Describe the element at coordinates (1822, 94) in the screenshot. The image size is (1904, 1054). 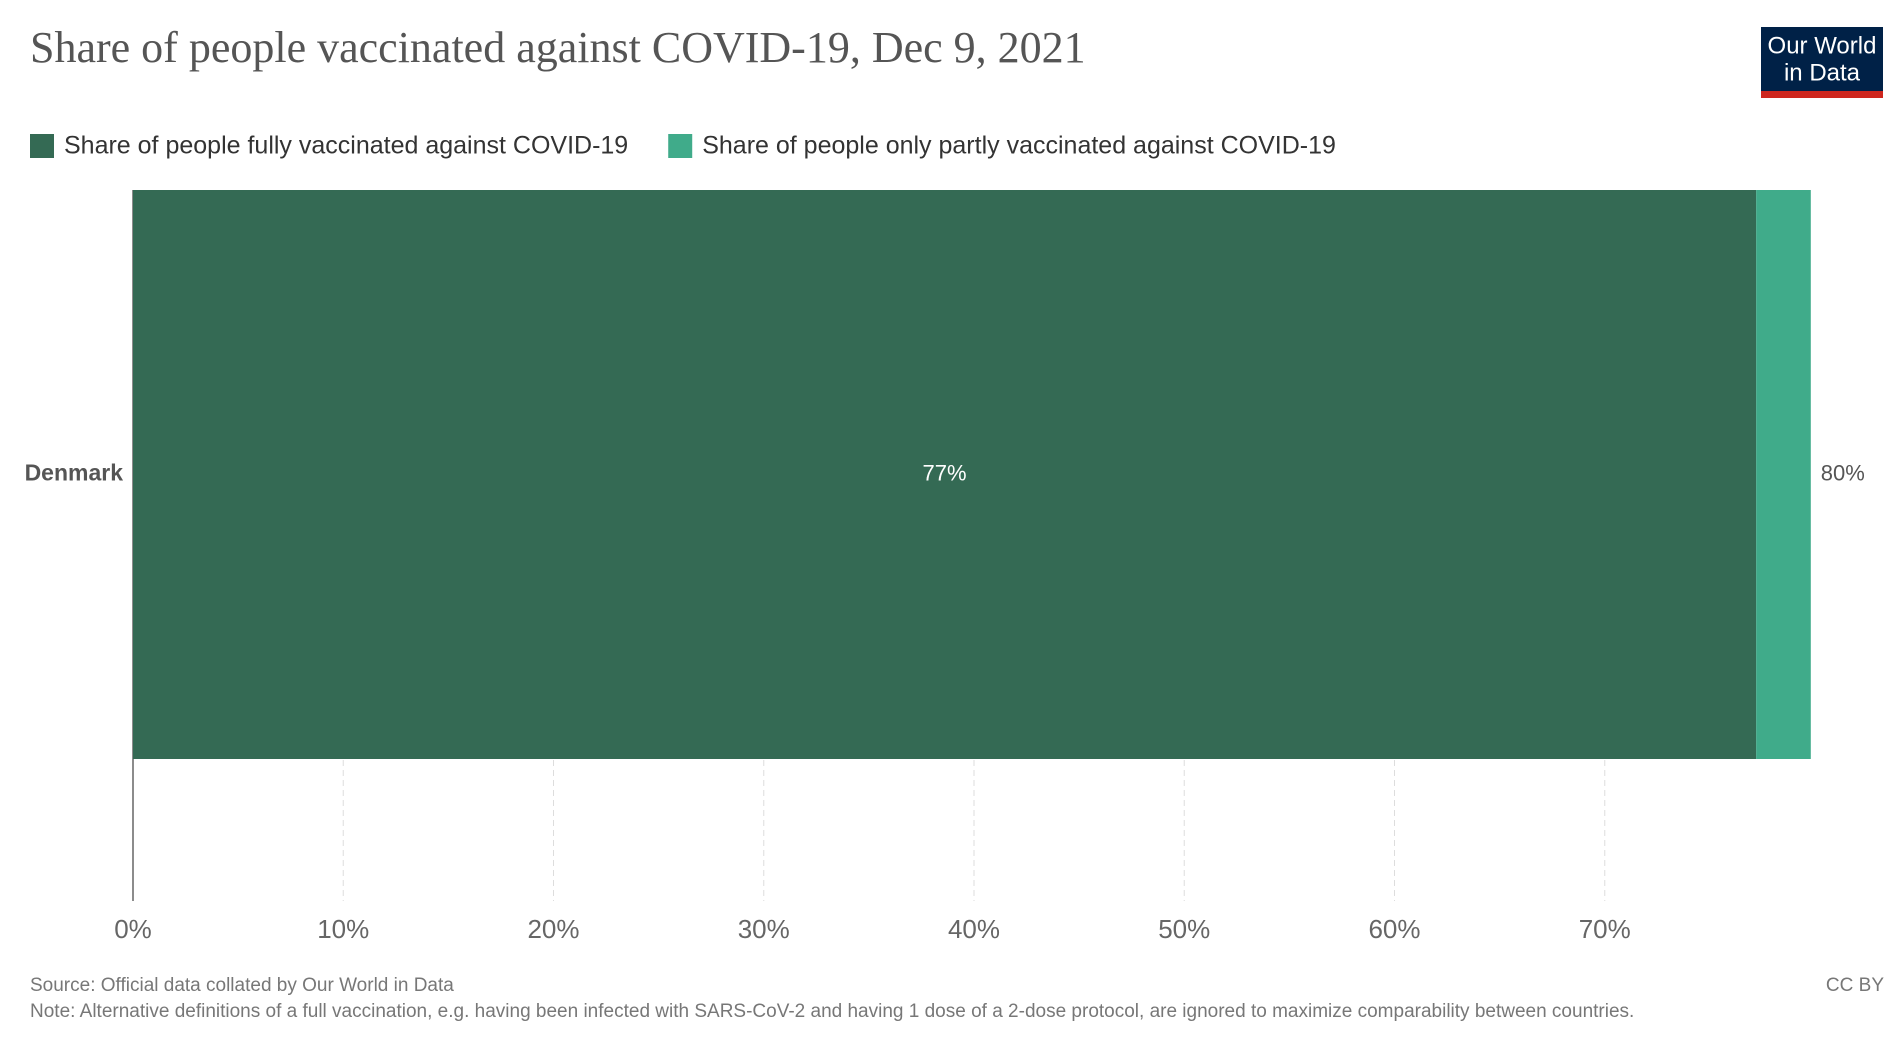
I see `logo-stripe` at that location.